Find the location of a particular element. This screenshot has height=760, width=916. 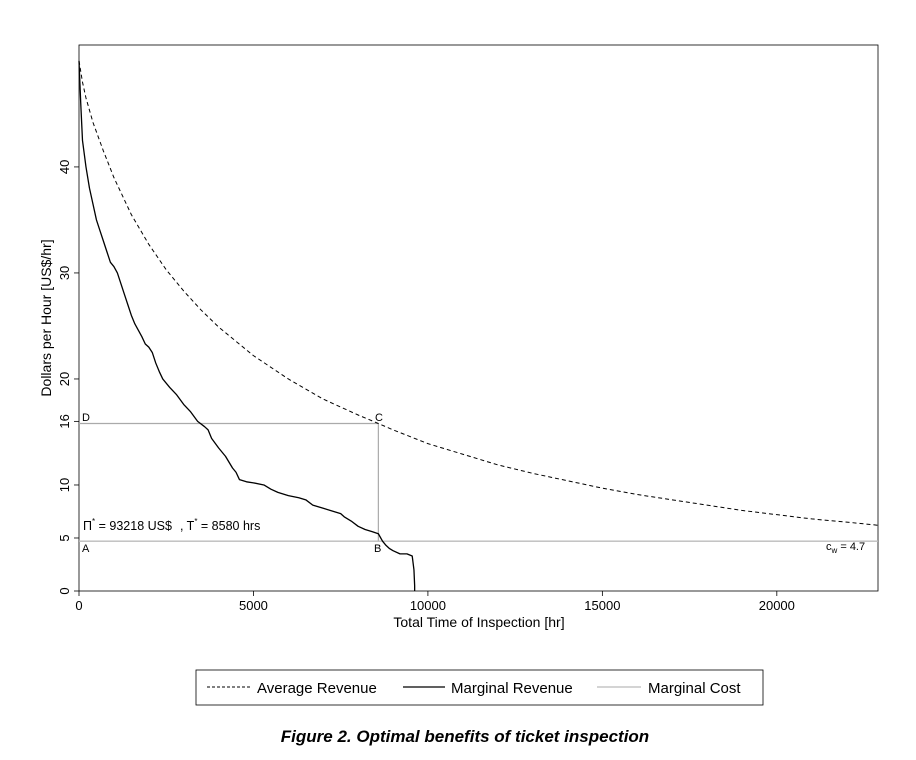

t-star: * is located at coordinates (195, 521).